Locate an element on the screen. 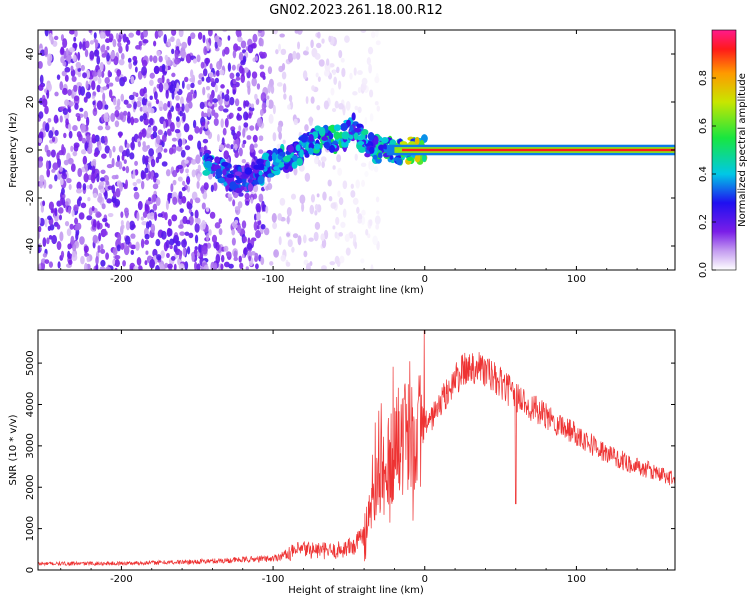 This screenshot has height=600, width=750. y-tick-label: 0 is located at coordinates (30, 150).